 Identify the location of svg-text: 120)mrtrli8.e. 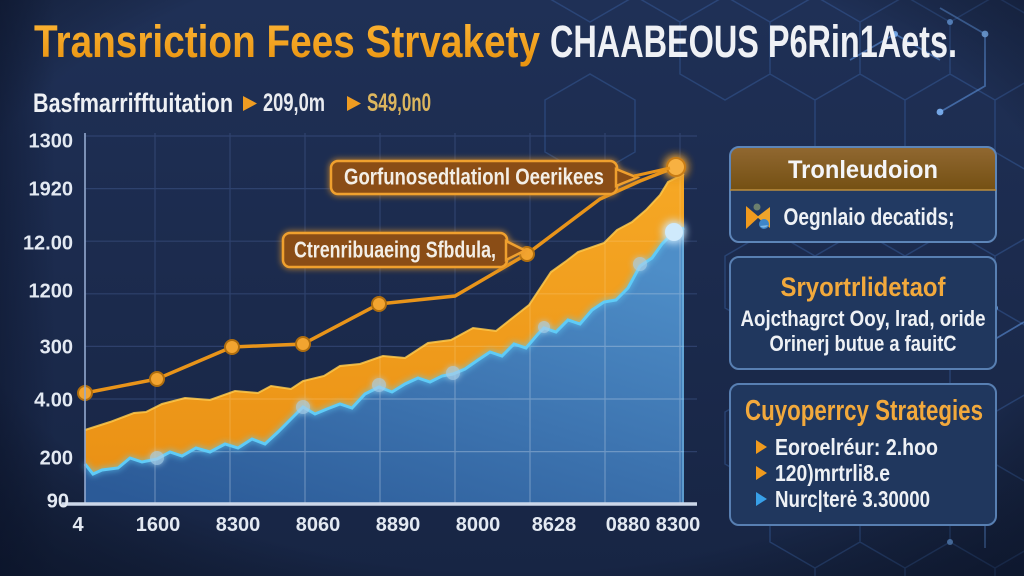
(832, 473).